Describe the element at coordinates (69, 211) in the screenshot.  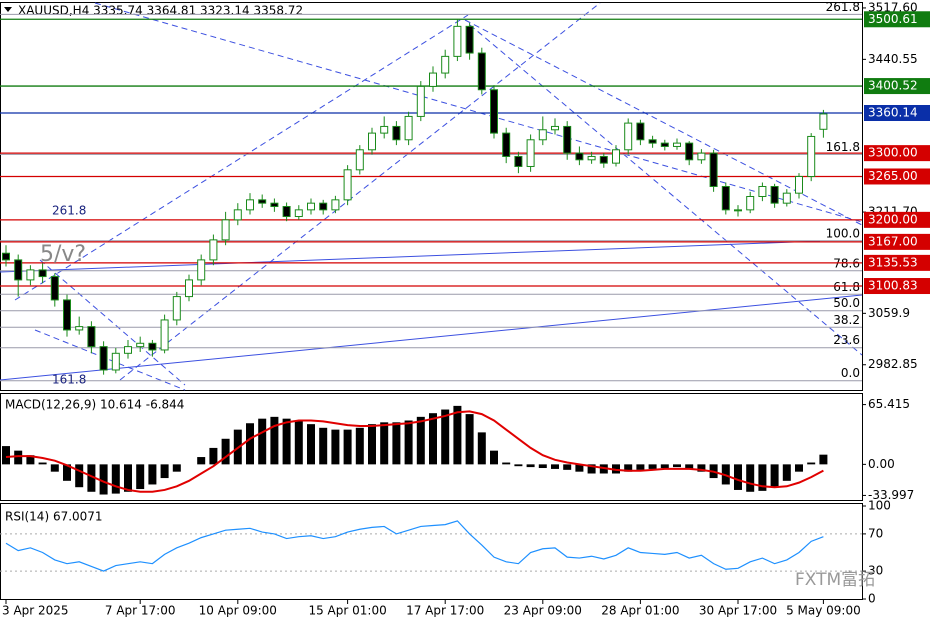
I see `annotation: 261.8` at that location.